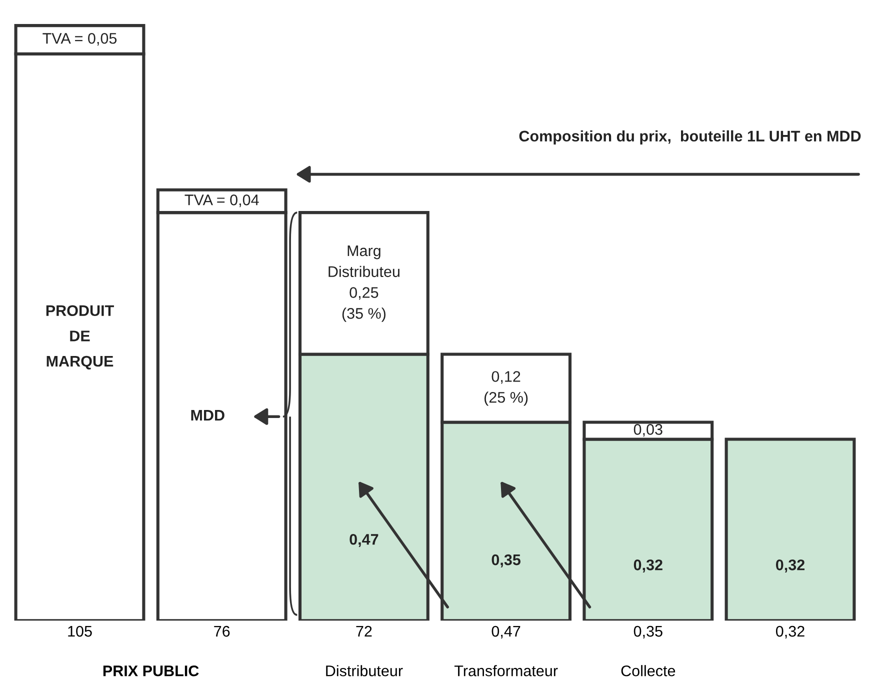 The height and width of the screenshot is (682, 870). I want to click on text: Distributeur, so click(364, 670).